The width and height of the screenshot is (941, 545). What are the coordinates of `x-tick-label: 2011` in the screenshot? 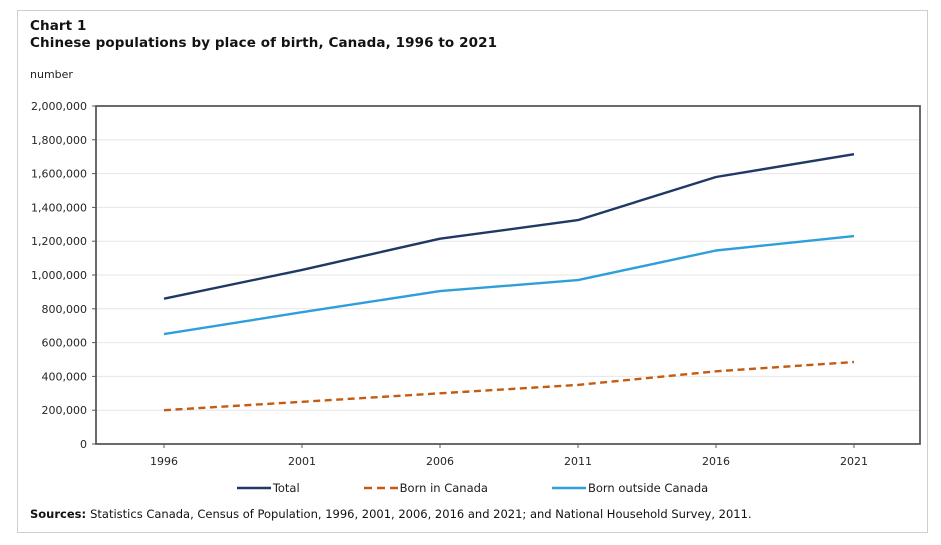 It's located at (578, 461).